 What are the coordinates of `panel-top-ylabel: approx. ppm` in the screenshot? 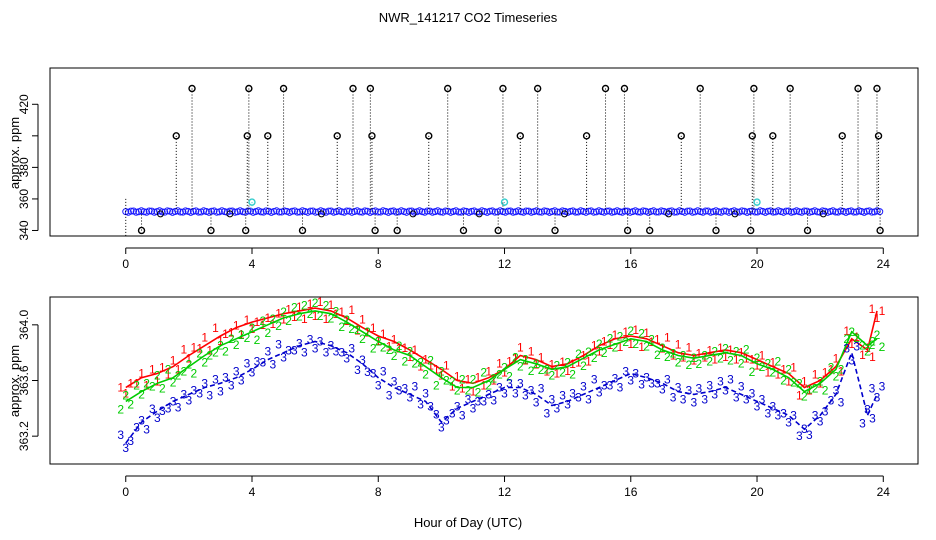 It's located at (14, 153).